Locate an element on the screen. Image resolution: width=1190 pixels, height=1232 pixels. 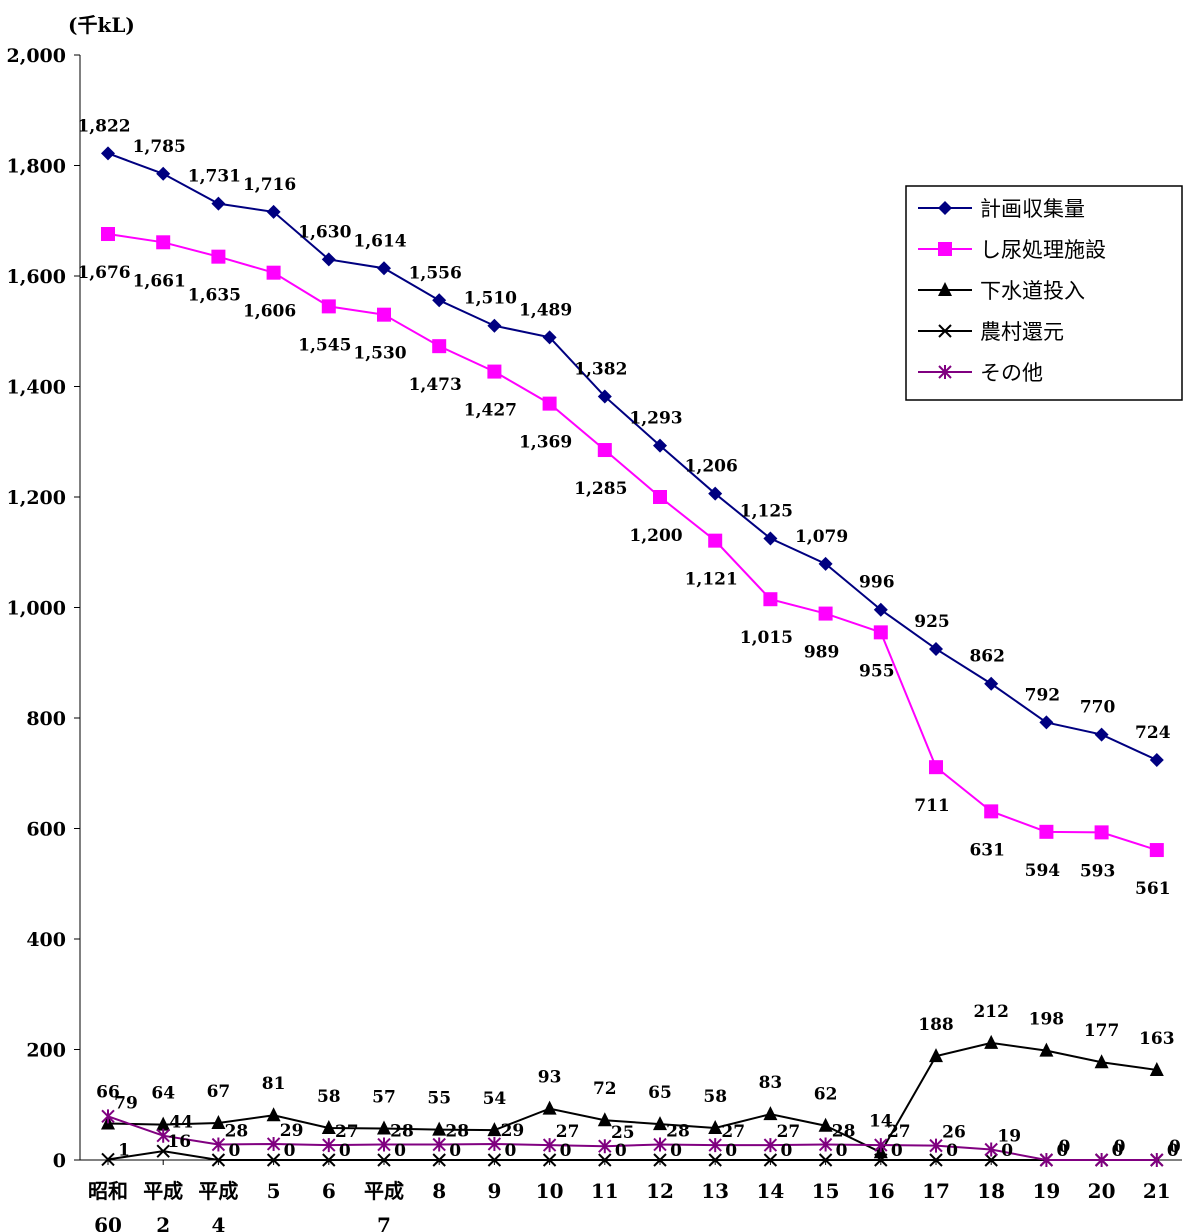
data-label: 66 is located at coordinates (108, 1093).